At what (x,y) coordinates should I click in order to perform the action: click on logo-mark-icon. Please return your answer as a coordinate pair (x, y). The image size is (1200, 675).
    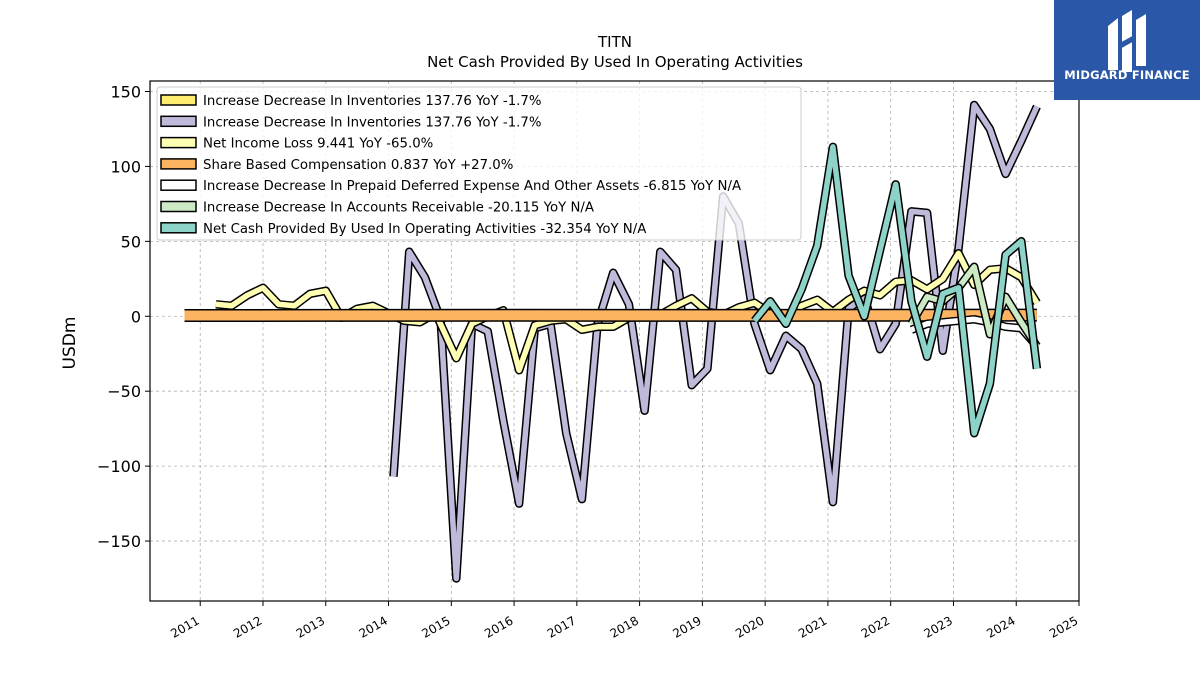
    Looking at the image, I should click on (1127, 41).